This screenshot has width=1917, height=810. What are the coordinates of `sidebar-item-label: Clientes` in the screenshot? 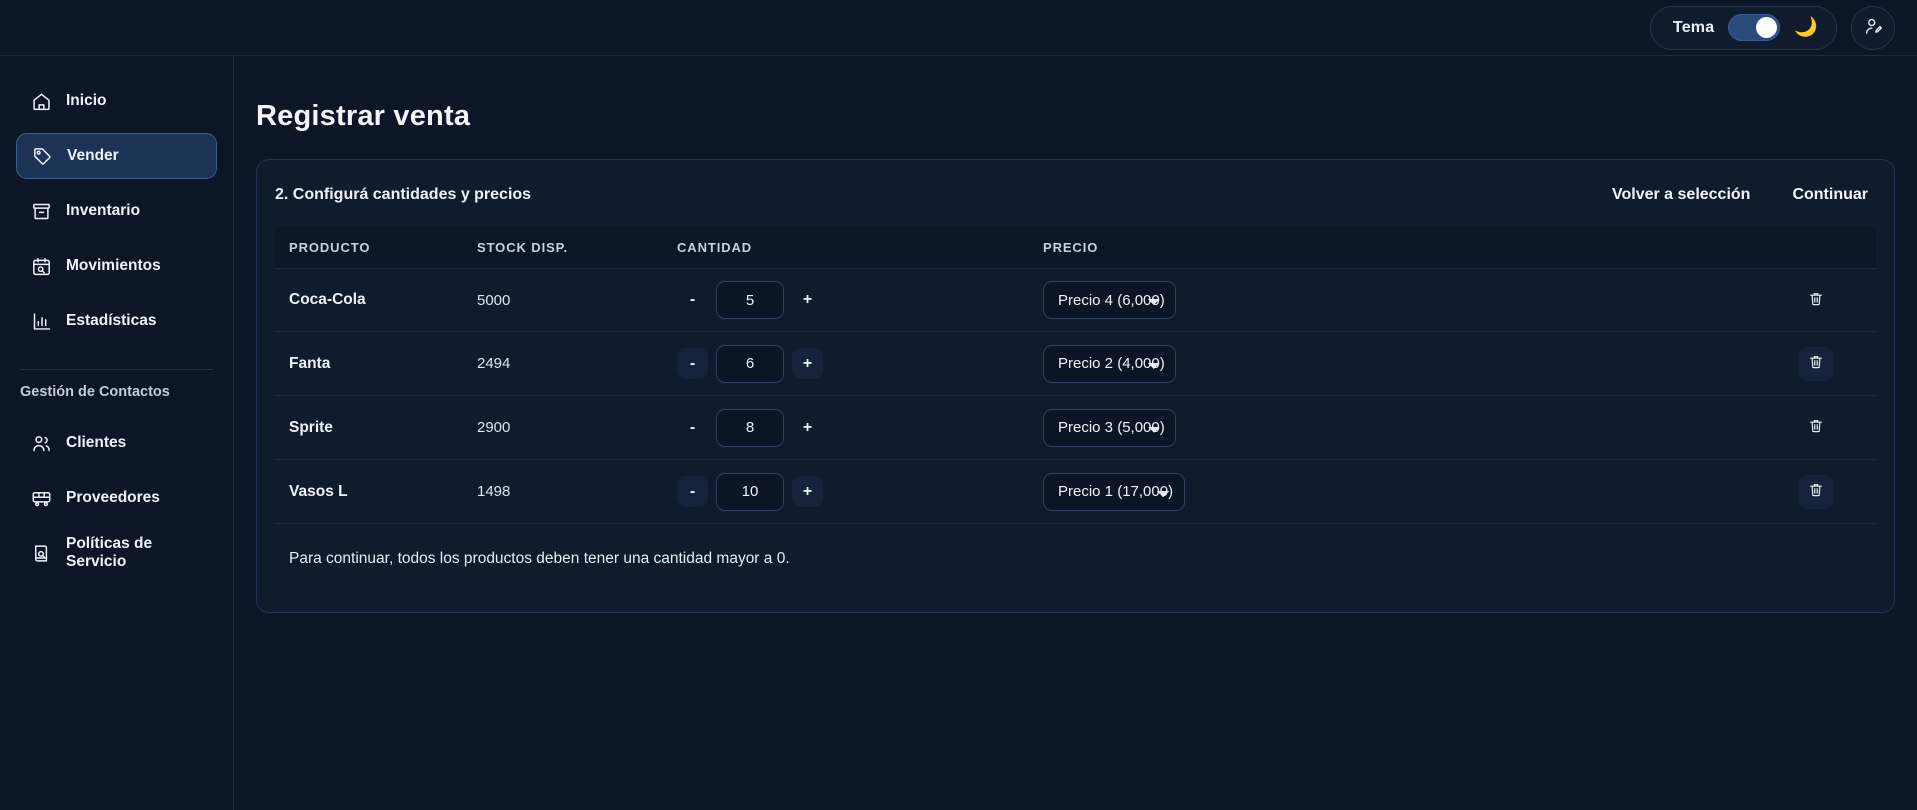 It's located at (96, 443).